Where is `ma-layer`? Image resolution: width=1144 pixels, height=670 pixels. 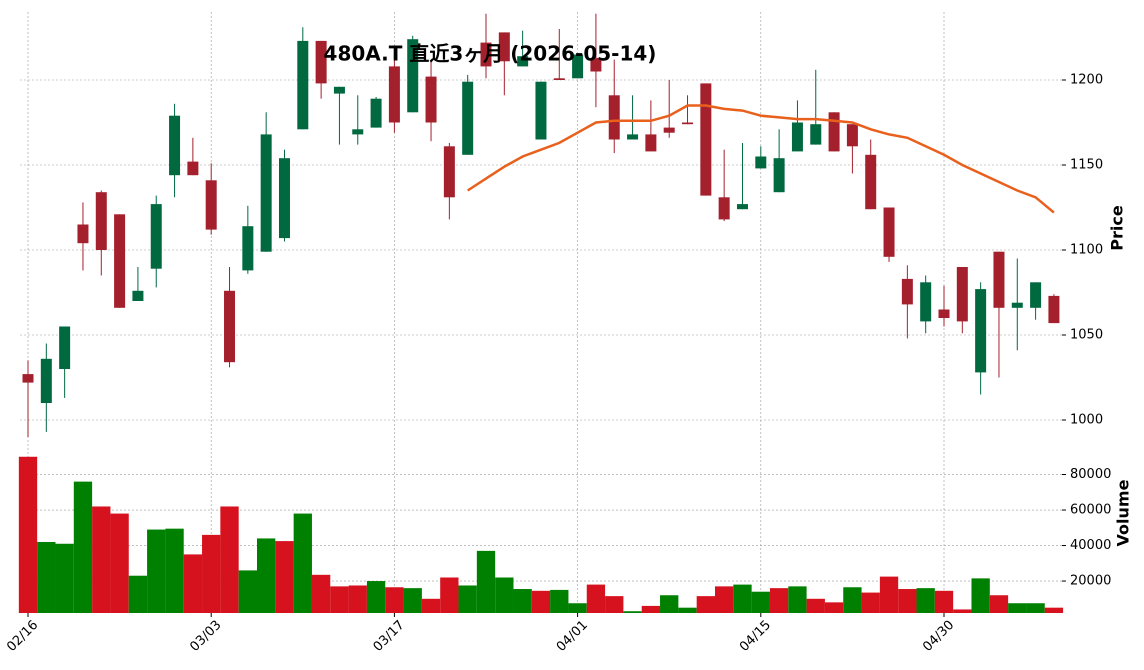 ma-layer is located at coordinates (760, 159).